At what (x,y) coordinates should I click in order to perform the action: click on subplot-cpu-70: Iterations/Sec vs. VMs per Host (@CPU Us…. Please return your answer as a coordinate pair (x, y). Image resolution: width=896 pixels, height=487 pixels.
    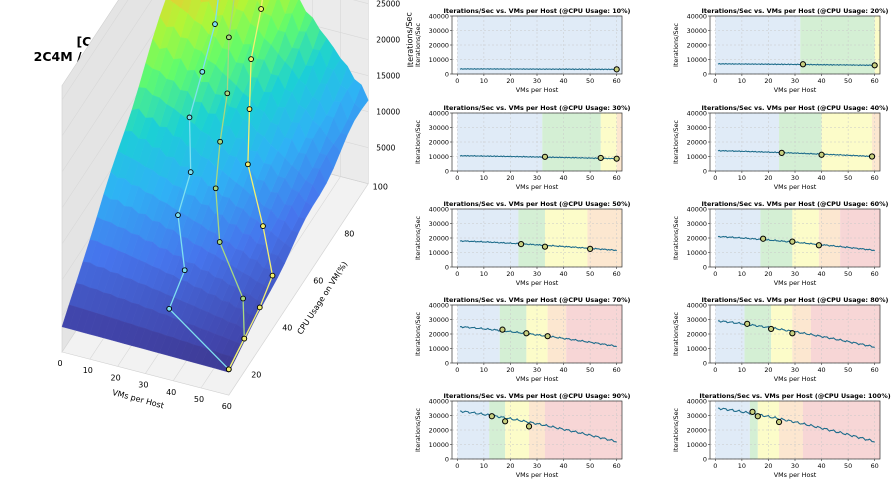
    Looking at the image, I should click on (522, 339).